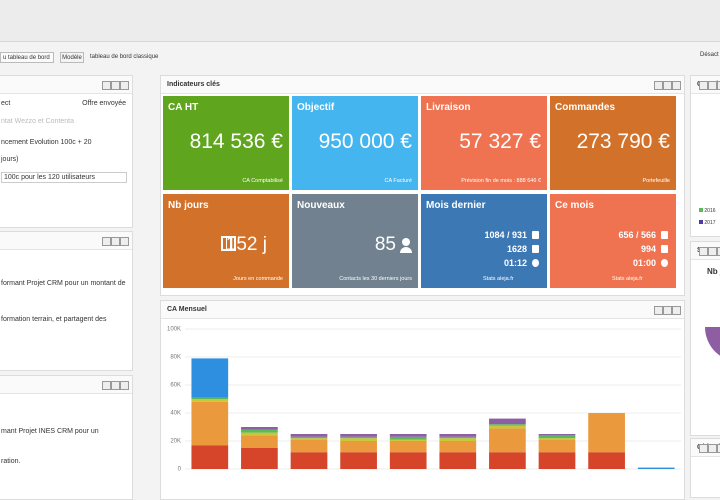  Describe the element at coordinates (355, 241) in the screenshot. I see `kpi-tile: Nouveaux 85 Contacts les 30 derniers jours` at that location.